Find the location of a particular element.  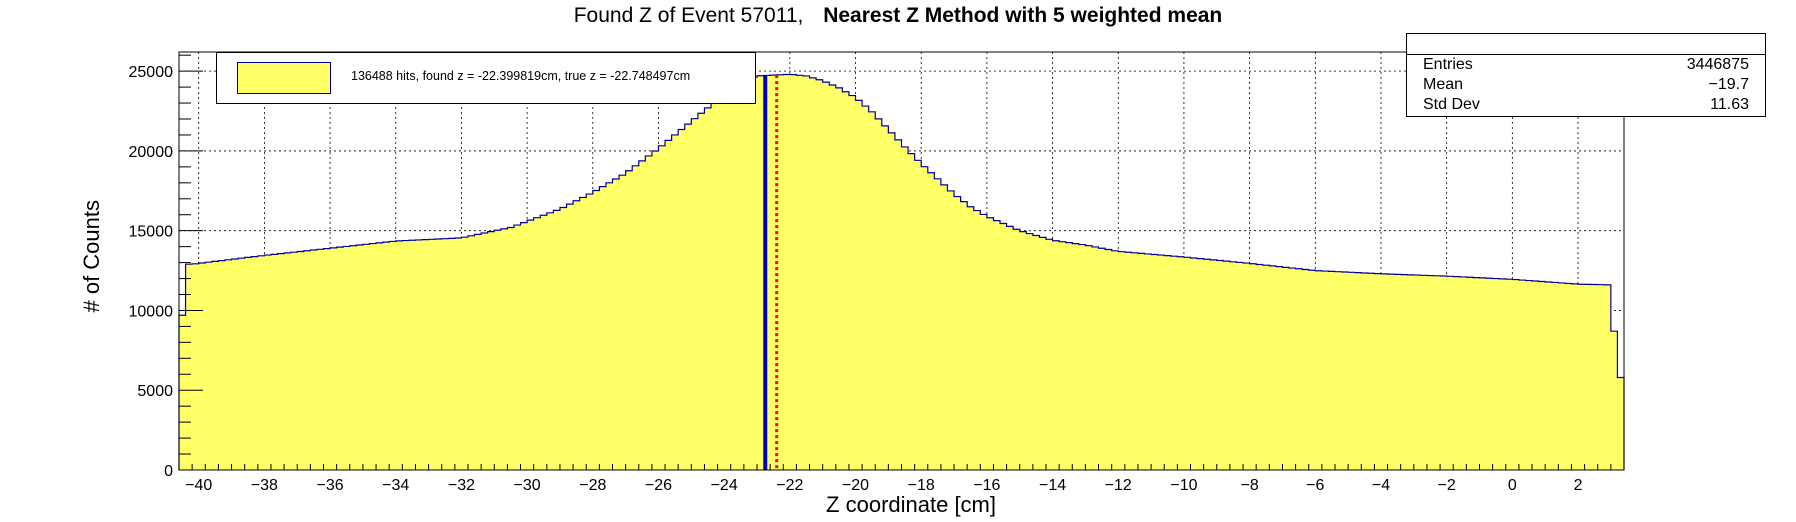

stats-label: Std Dev is located at coordinates (1451, 104).